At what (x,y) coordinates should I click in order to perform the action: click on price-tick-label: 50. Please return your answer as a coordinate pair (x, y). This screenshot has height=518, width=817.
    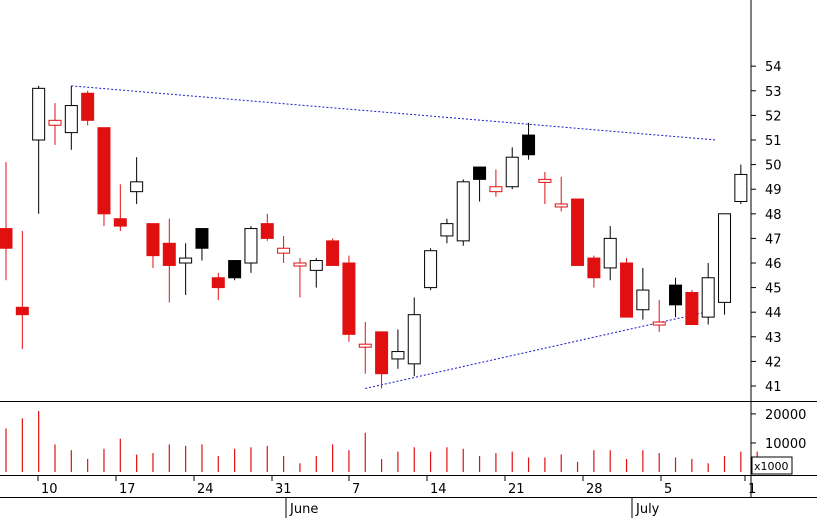
    Looking at the image, I should click on (773, 166).